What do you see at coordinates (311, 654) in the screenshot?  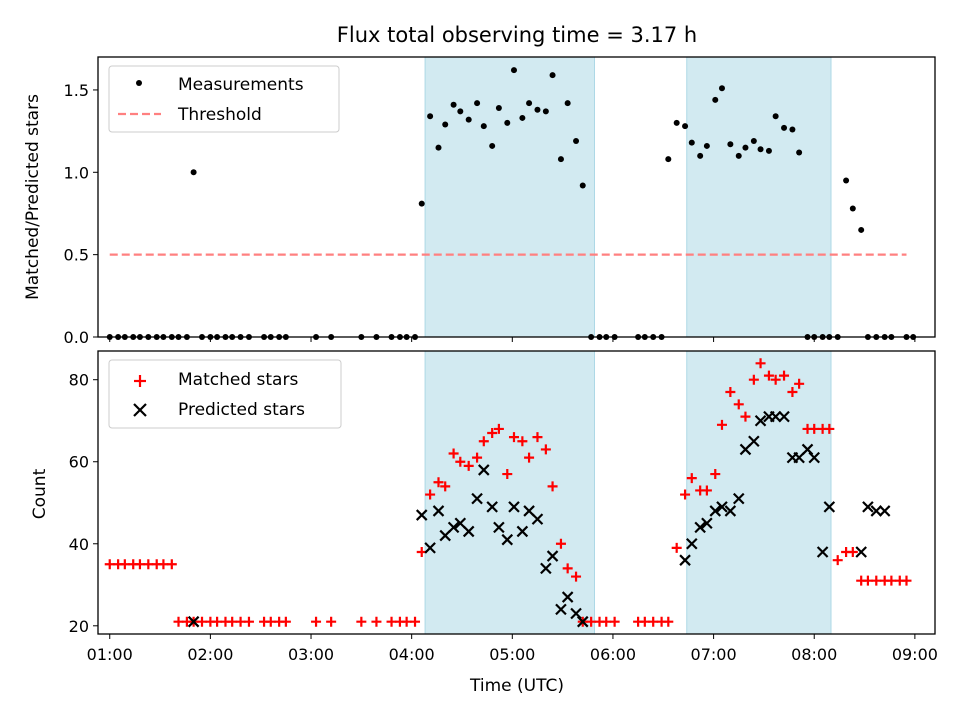 I see `x-tick-label: 03:00` at bounding box center [311, 654].